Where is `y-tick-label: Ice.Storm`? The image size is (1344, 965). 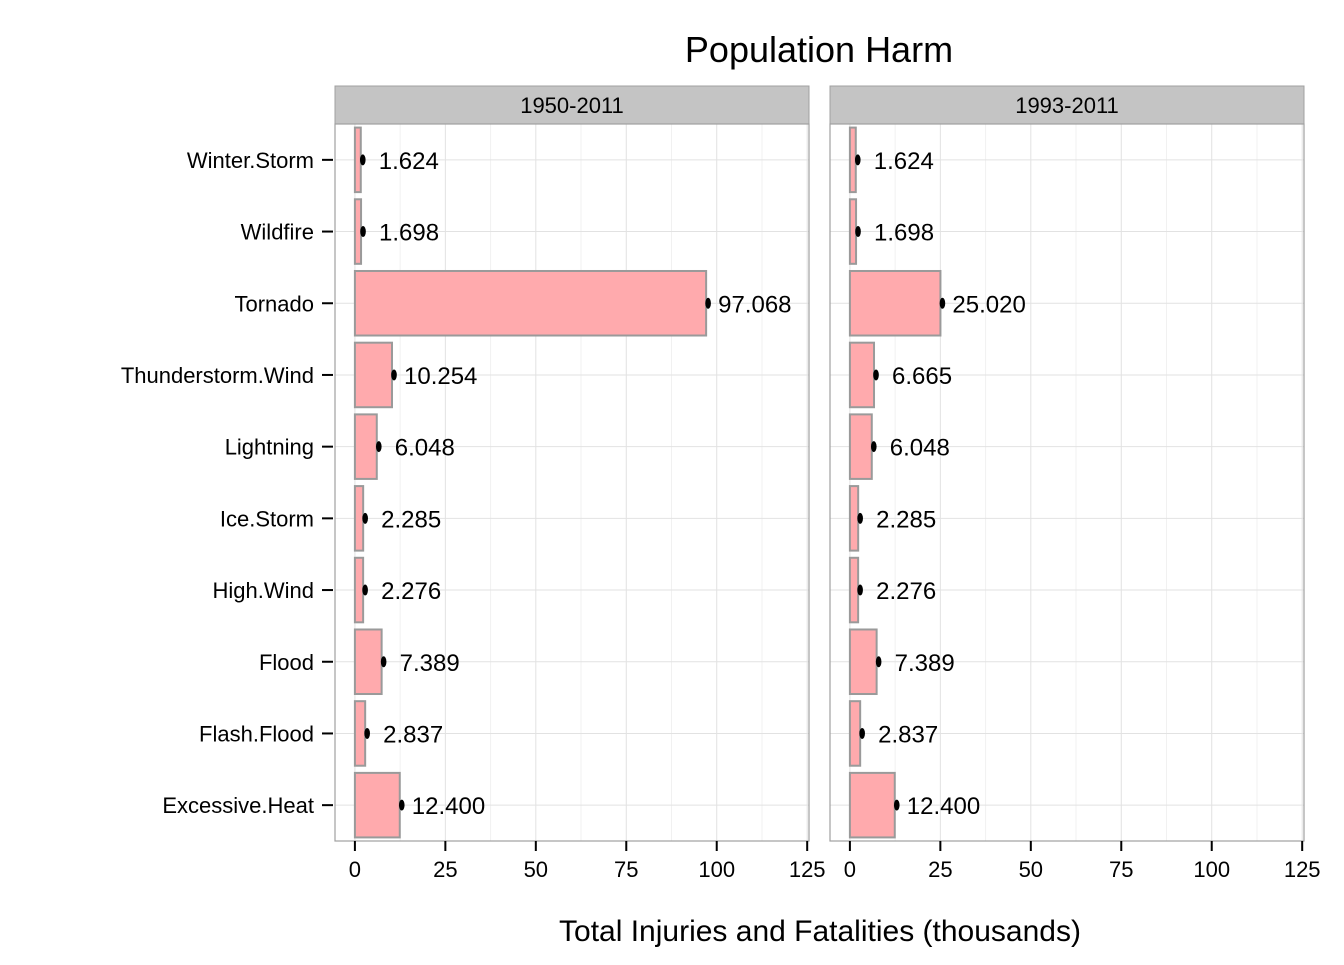
y-tick-label: Ice.Storm is located at coordinates (267, 518).